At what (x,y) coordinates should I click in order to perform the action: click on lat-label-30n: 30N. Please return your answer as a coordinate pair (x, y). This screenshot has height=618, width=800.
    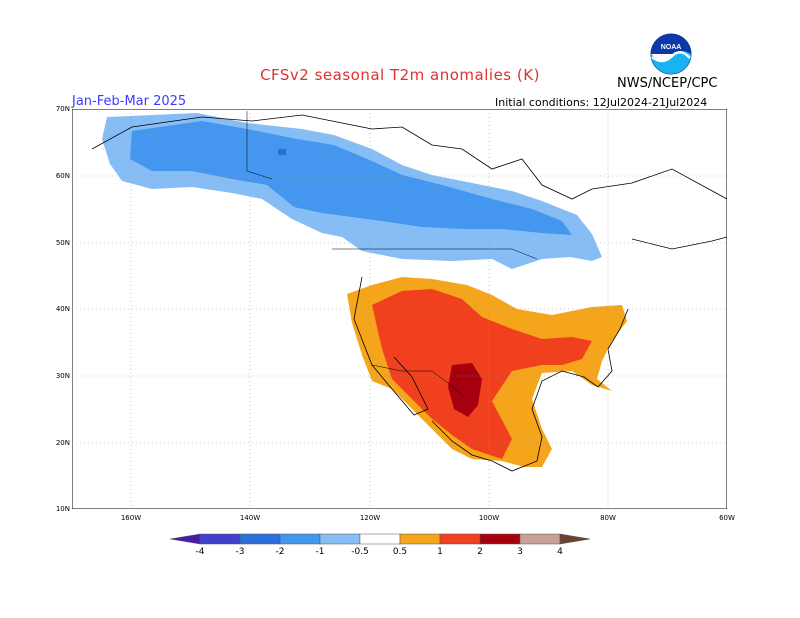
    Looking at the image, I should click on (62, 376).